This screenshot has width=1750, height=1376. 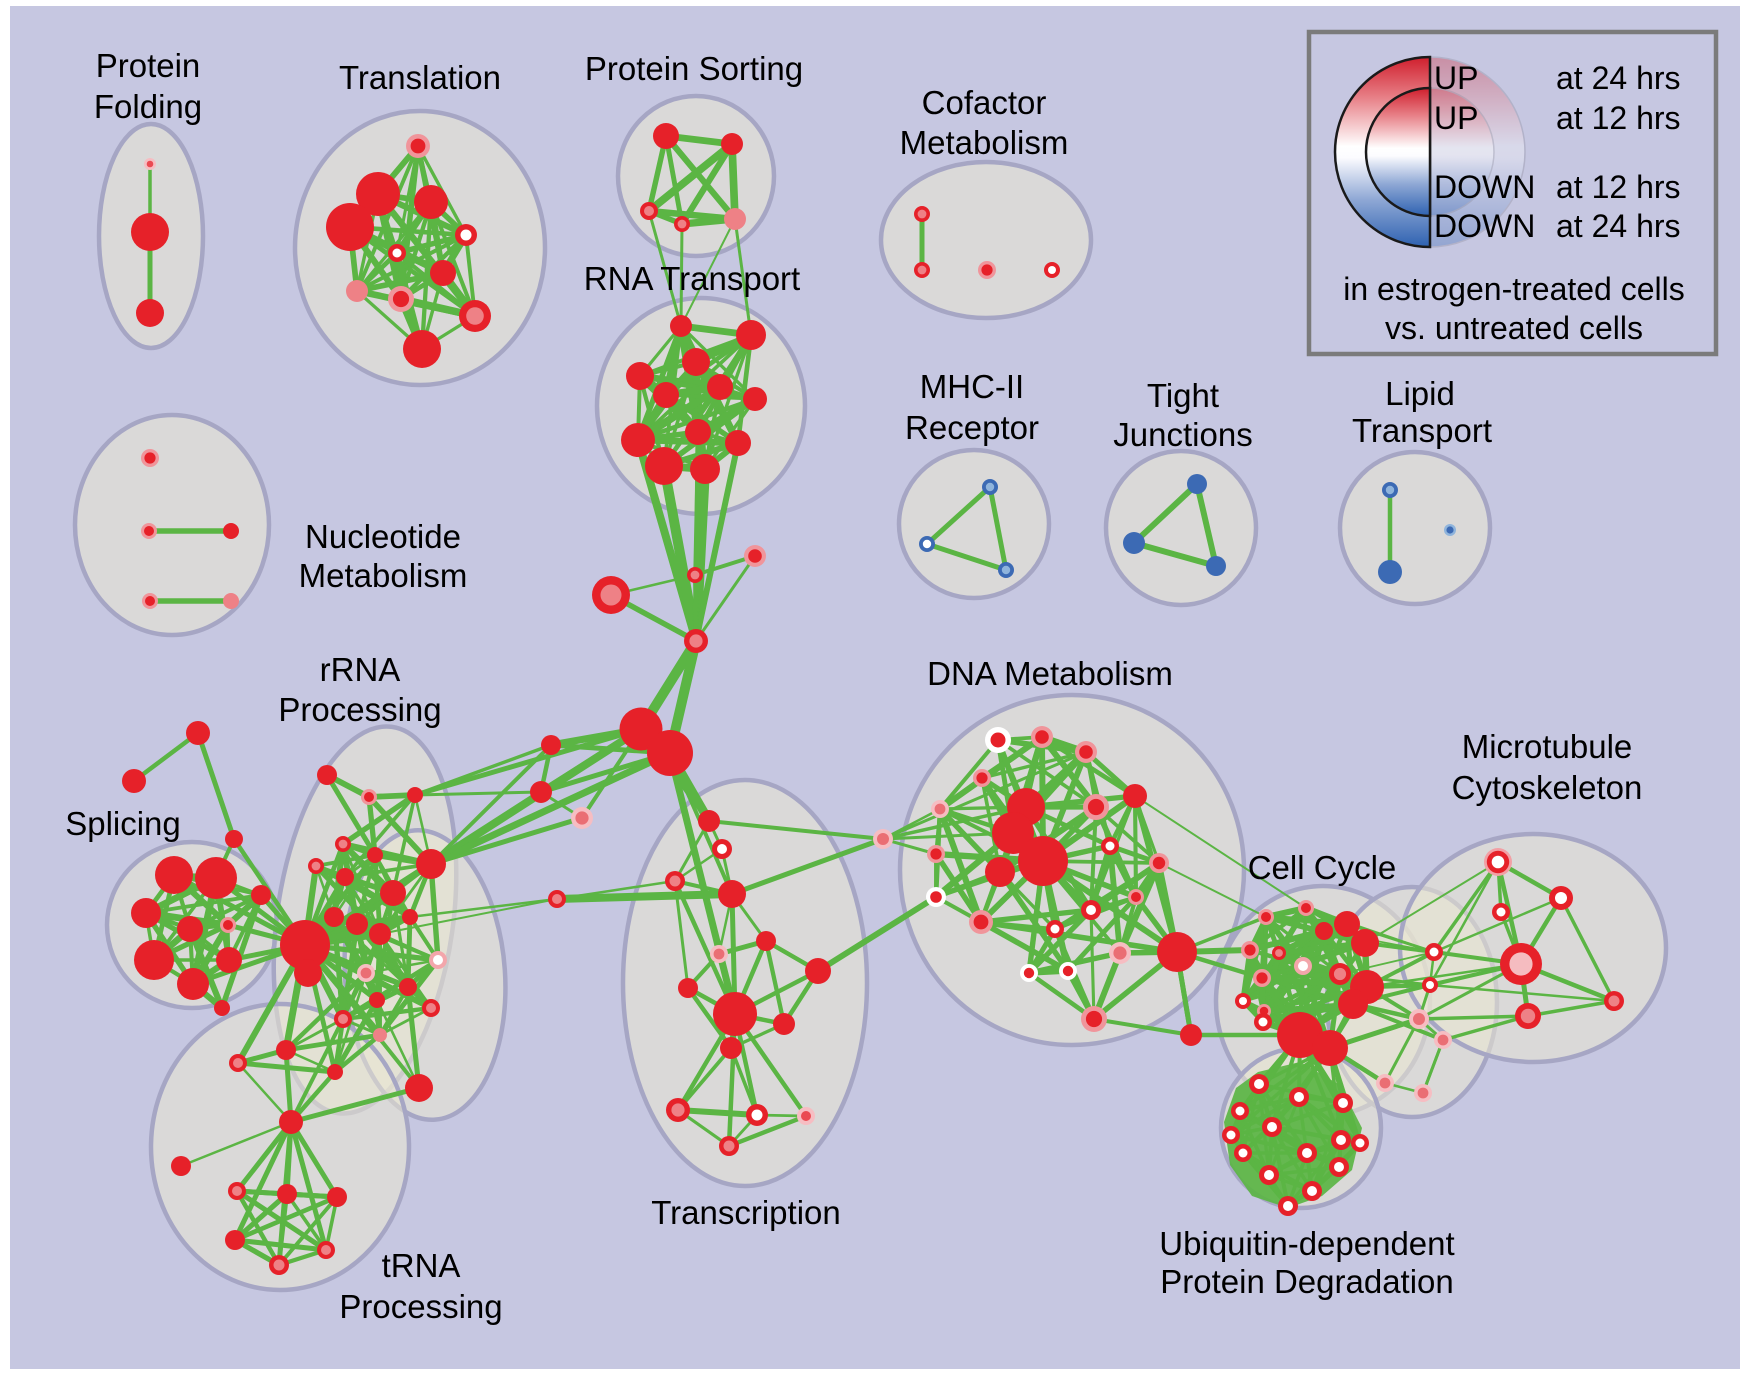 What do you see at coordinates (148, 106) in the screenshot?
I see `svg-text: Folding` at bounding box center [148, 106].